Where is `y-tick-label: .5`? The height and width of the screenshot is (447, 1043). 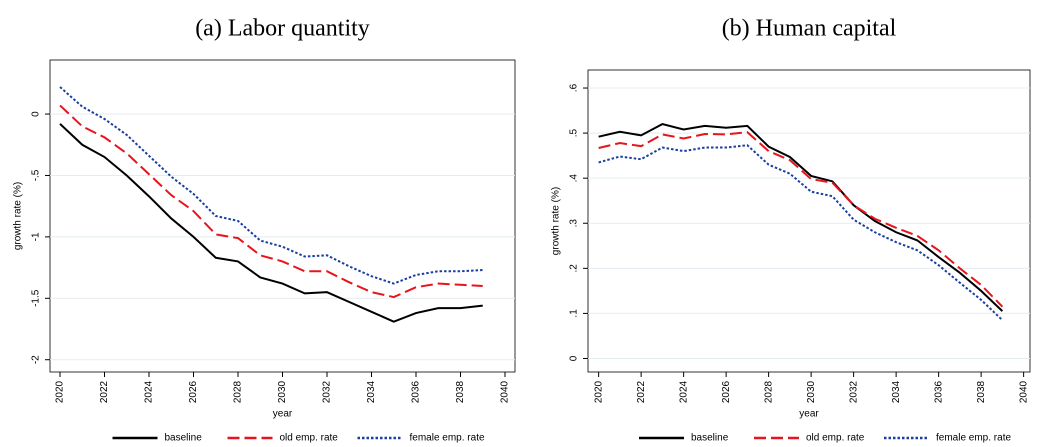 y-tick-label: .5 is located at coordinates (574, 132).